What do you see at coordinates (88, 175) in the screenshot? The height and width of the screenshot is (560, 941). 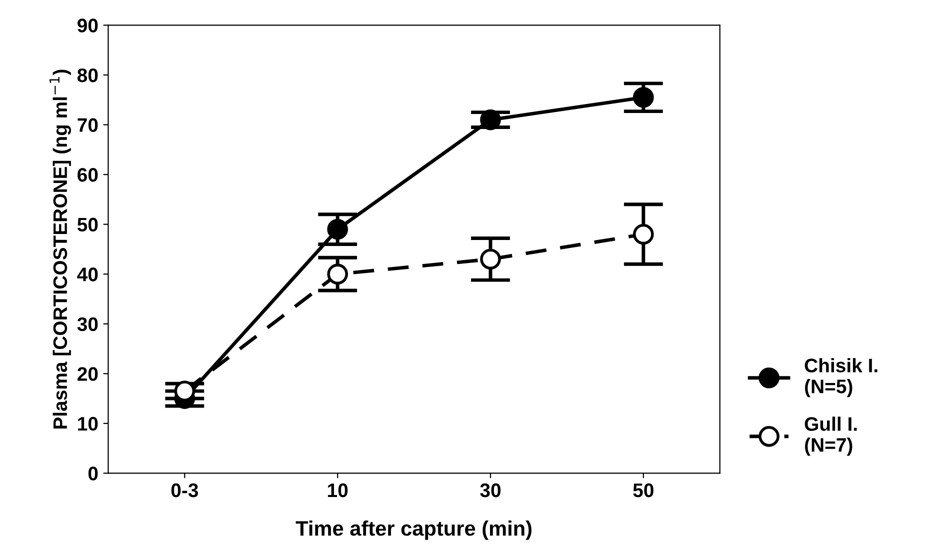 I see `y-tick-label: 60` at bounding box center [88, 175].